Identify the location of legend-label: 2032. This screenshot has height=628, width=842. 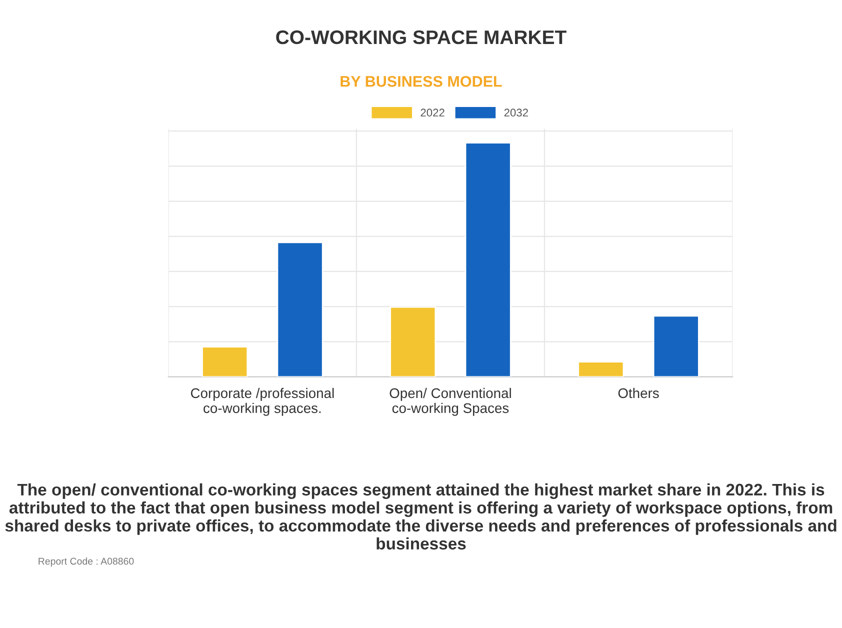
(516, 112).